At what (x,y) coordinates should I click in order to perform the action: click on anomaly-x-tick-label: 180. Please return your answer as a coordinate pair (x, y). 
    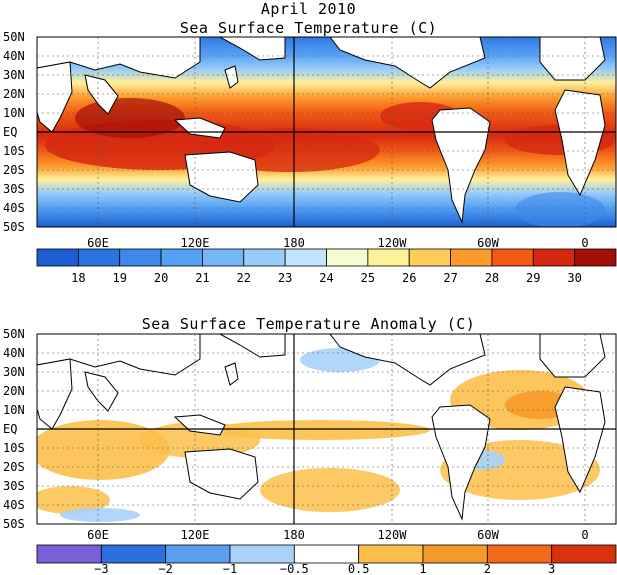
    Looking at the image, I should click on (294, 535).